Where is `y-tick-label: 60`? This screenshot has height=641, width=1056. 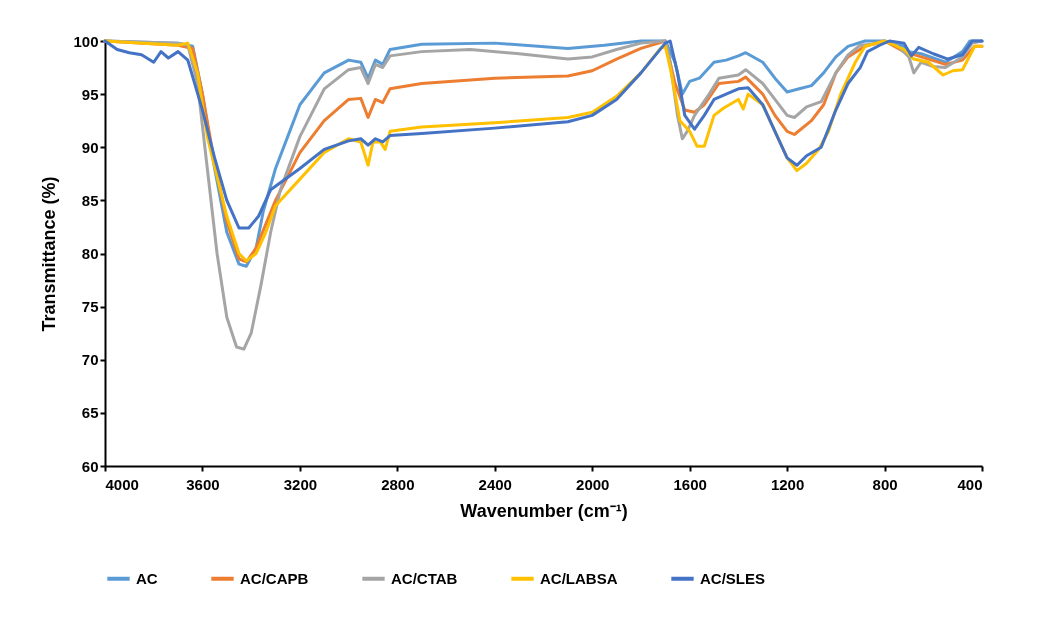
y-tick-label: 60 is located at coordinates (90, 466).